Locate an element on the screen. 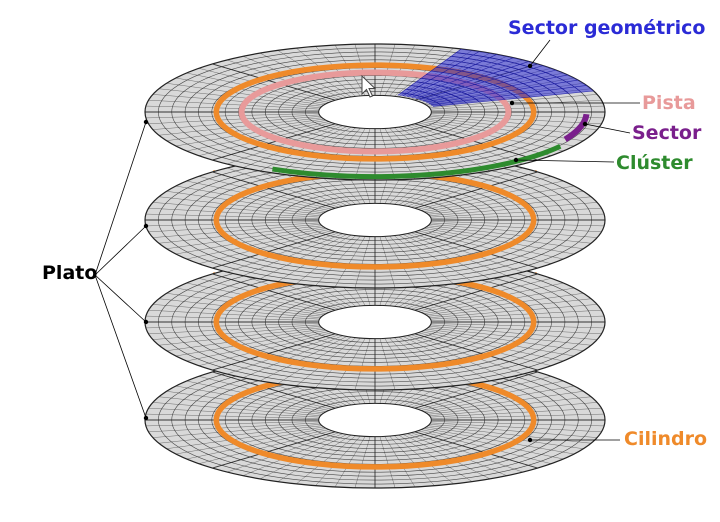 This screenshot has width=720, height=522. geometric-sector-label: Sector geométrico is located at coordinates (607, 28).